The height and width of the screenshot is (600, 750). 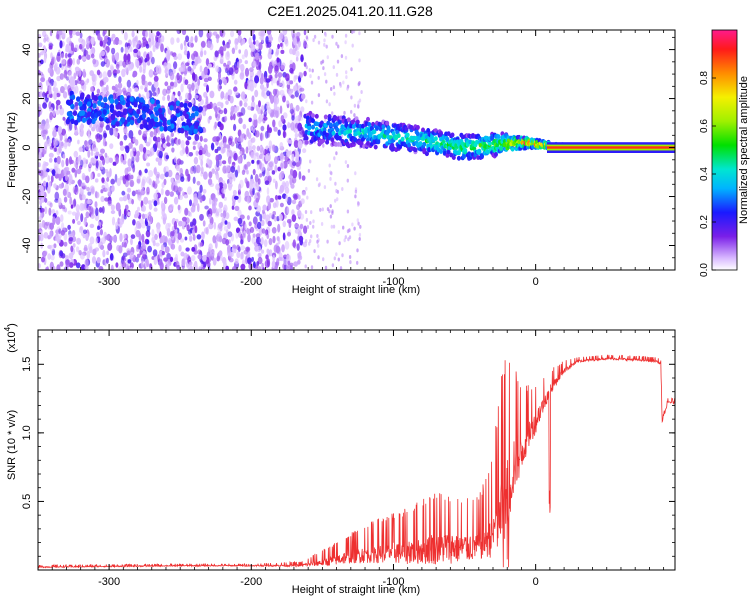 What do you see at coordinates (724, 150) in the screenshot?
I see `colorbar-frame` at bounding box center [724, 150].